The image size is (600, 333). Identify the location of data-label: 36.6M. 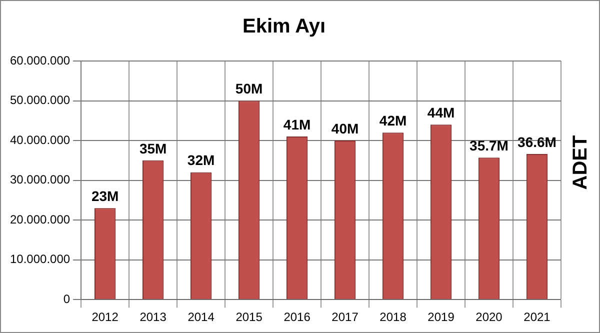
(537, 142).